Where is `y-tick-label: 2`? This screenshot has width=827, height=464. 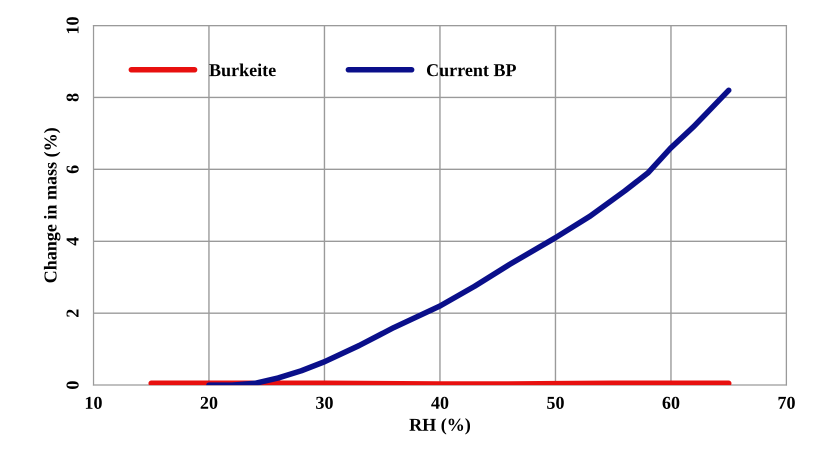 y-tick-label: 2 is located at coordinates (72, 313).